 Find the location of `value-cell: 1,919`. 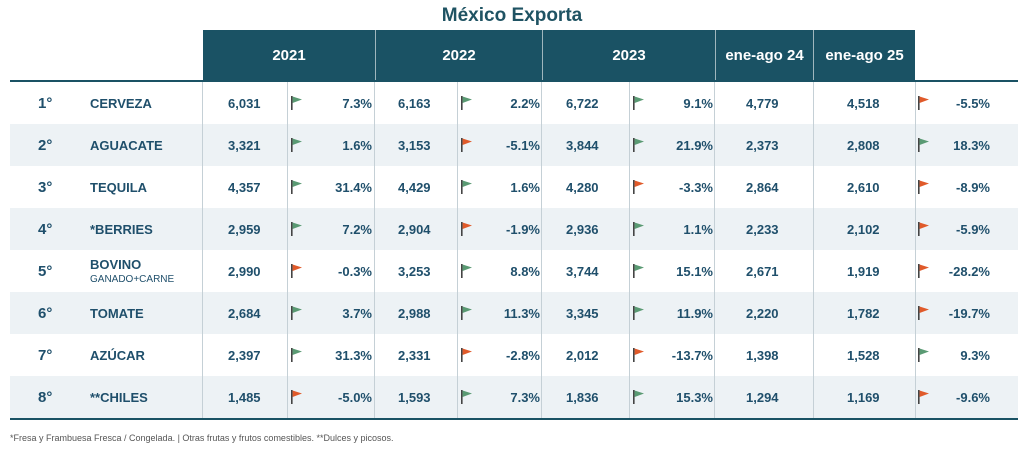

value-cell: 1,919 is located at coordinates (863, 271).